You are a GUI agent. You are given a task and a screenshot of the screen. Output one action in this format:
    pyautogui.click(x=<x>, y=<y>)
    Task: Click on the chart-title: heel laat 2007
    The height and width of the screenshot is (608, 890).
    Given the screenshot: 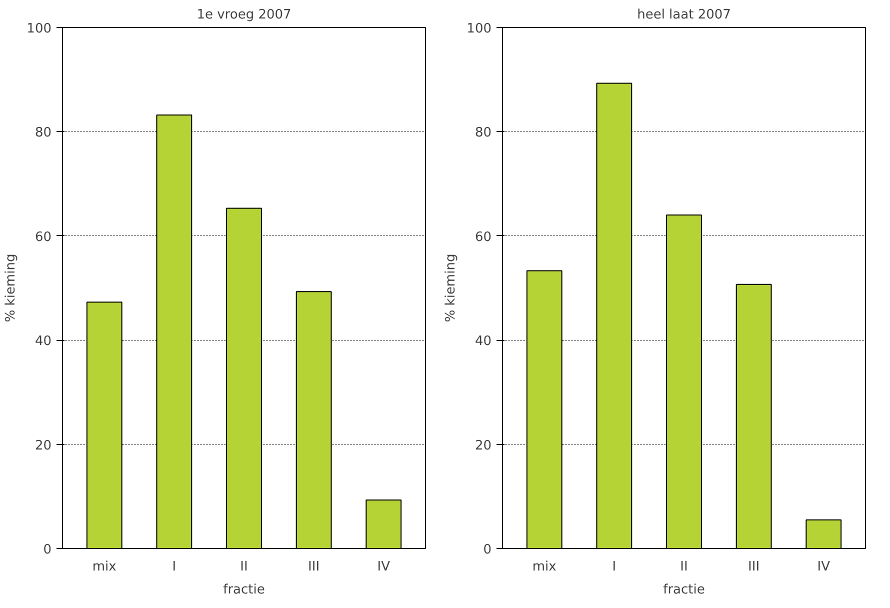 What is the action you would take?
    pyautogui.click(x=684, y=15)
    